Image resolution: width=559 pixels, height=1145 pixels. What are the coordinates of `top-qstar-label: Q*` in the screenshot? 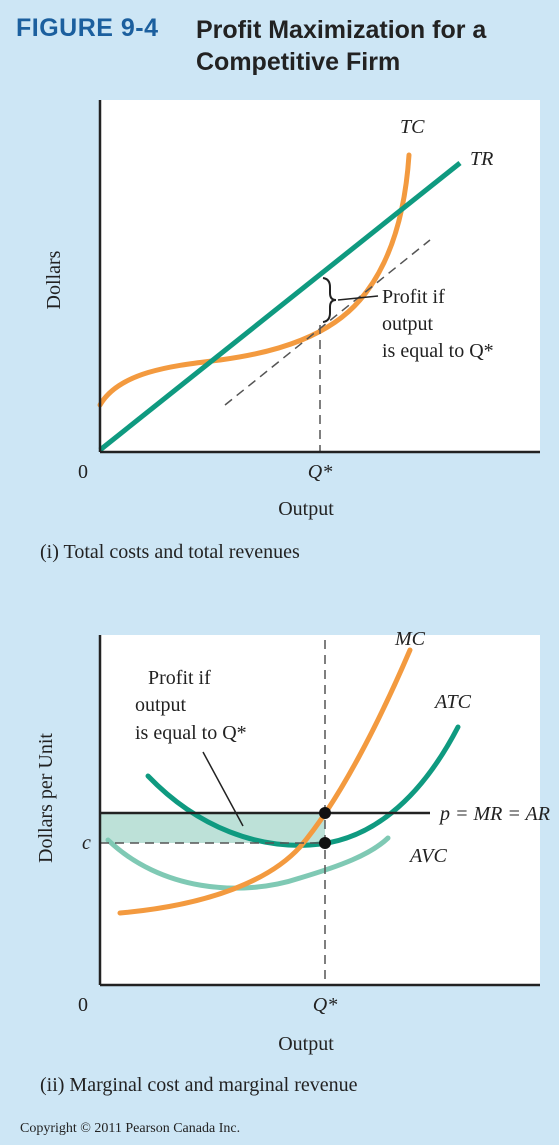 It's located at (320, 472).